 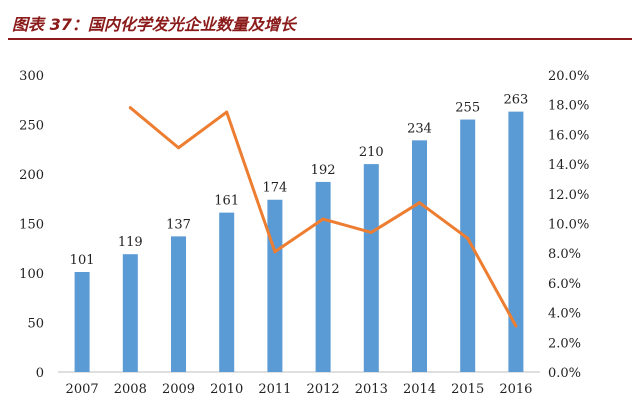 What do you see at coordinates (35, 324) in the screenshot?
I see `y-left-tick-label: 50` at bounding box center [35, 324].